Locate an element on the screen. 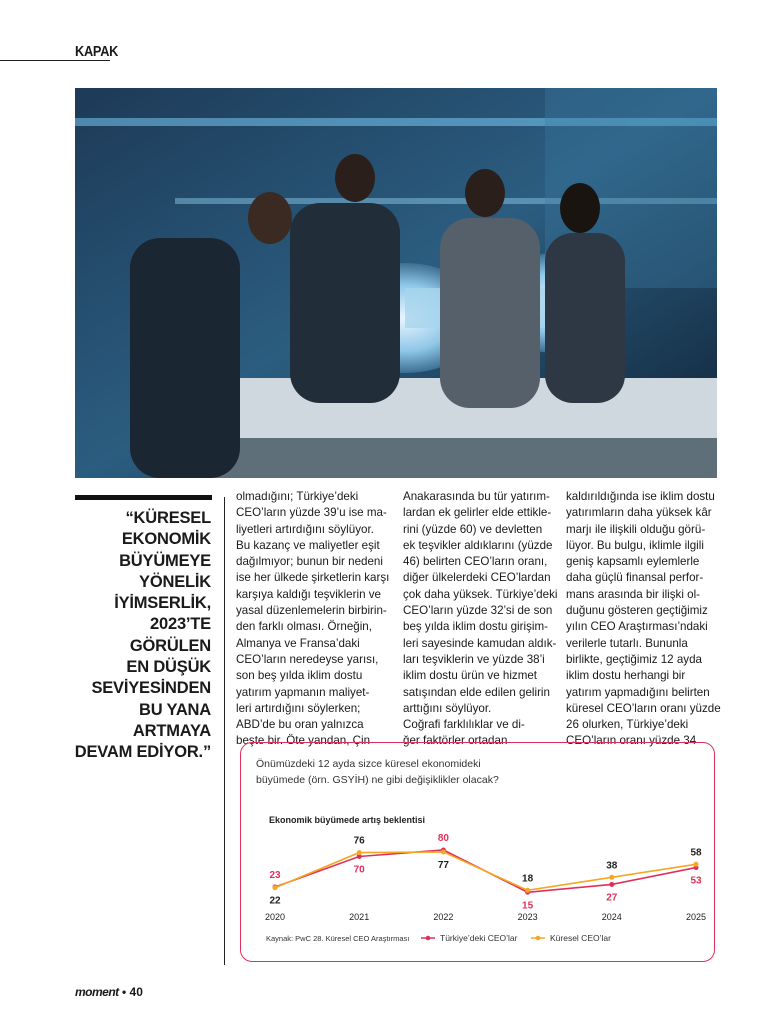 The width and height of the screenshot is (777, 1024). quote-line: 2023’TE is located at coordinates (180, 624).